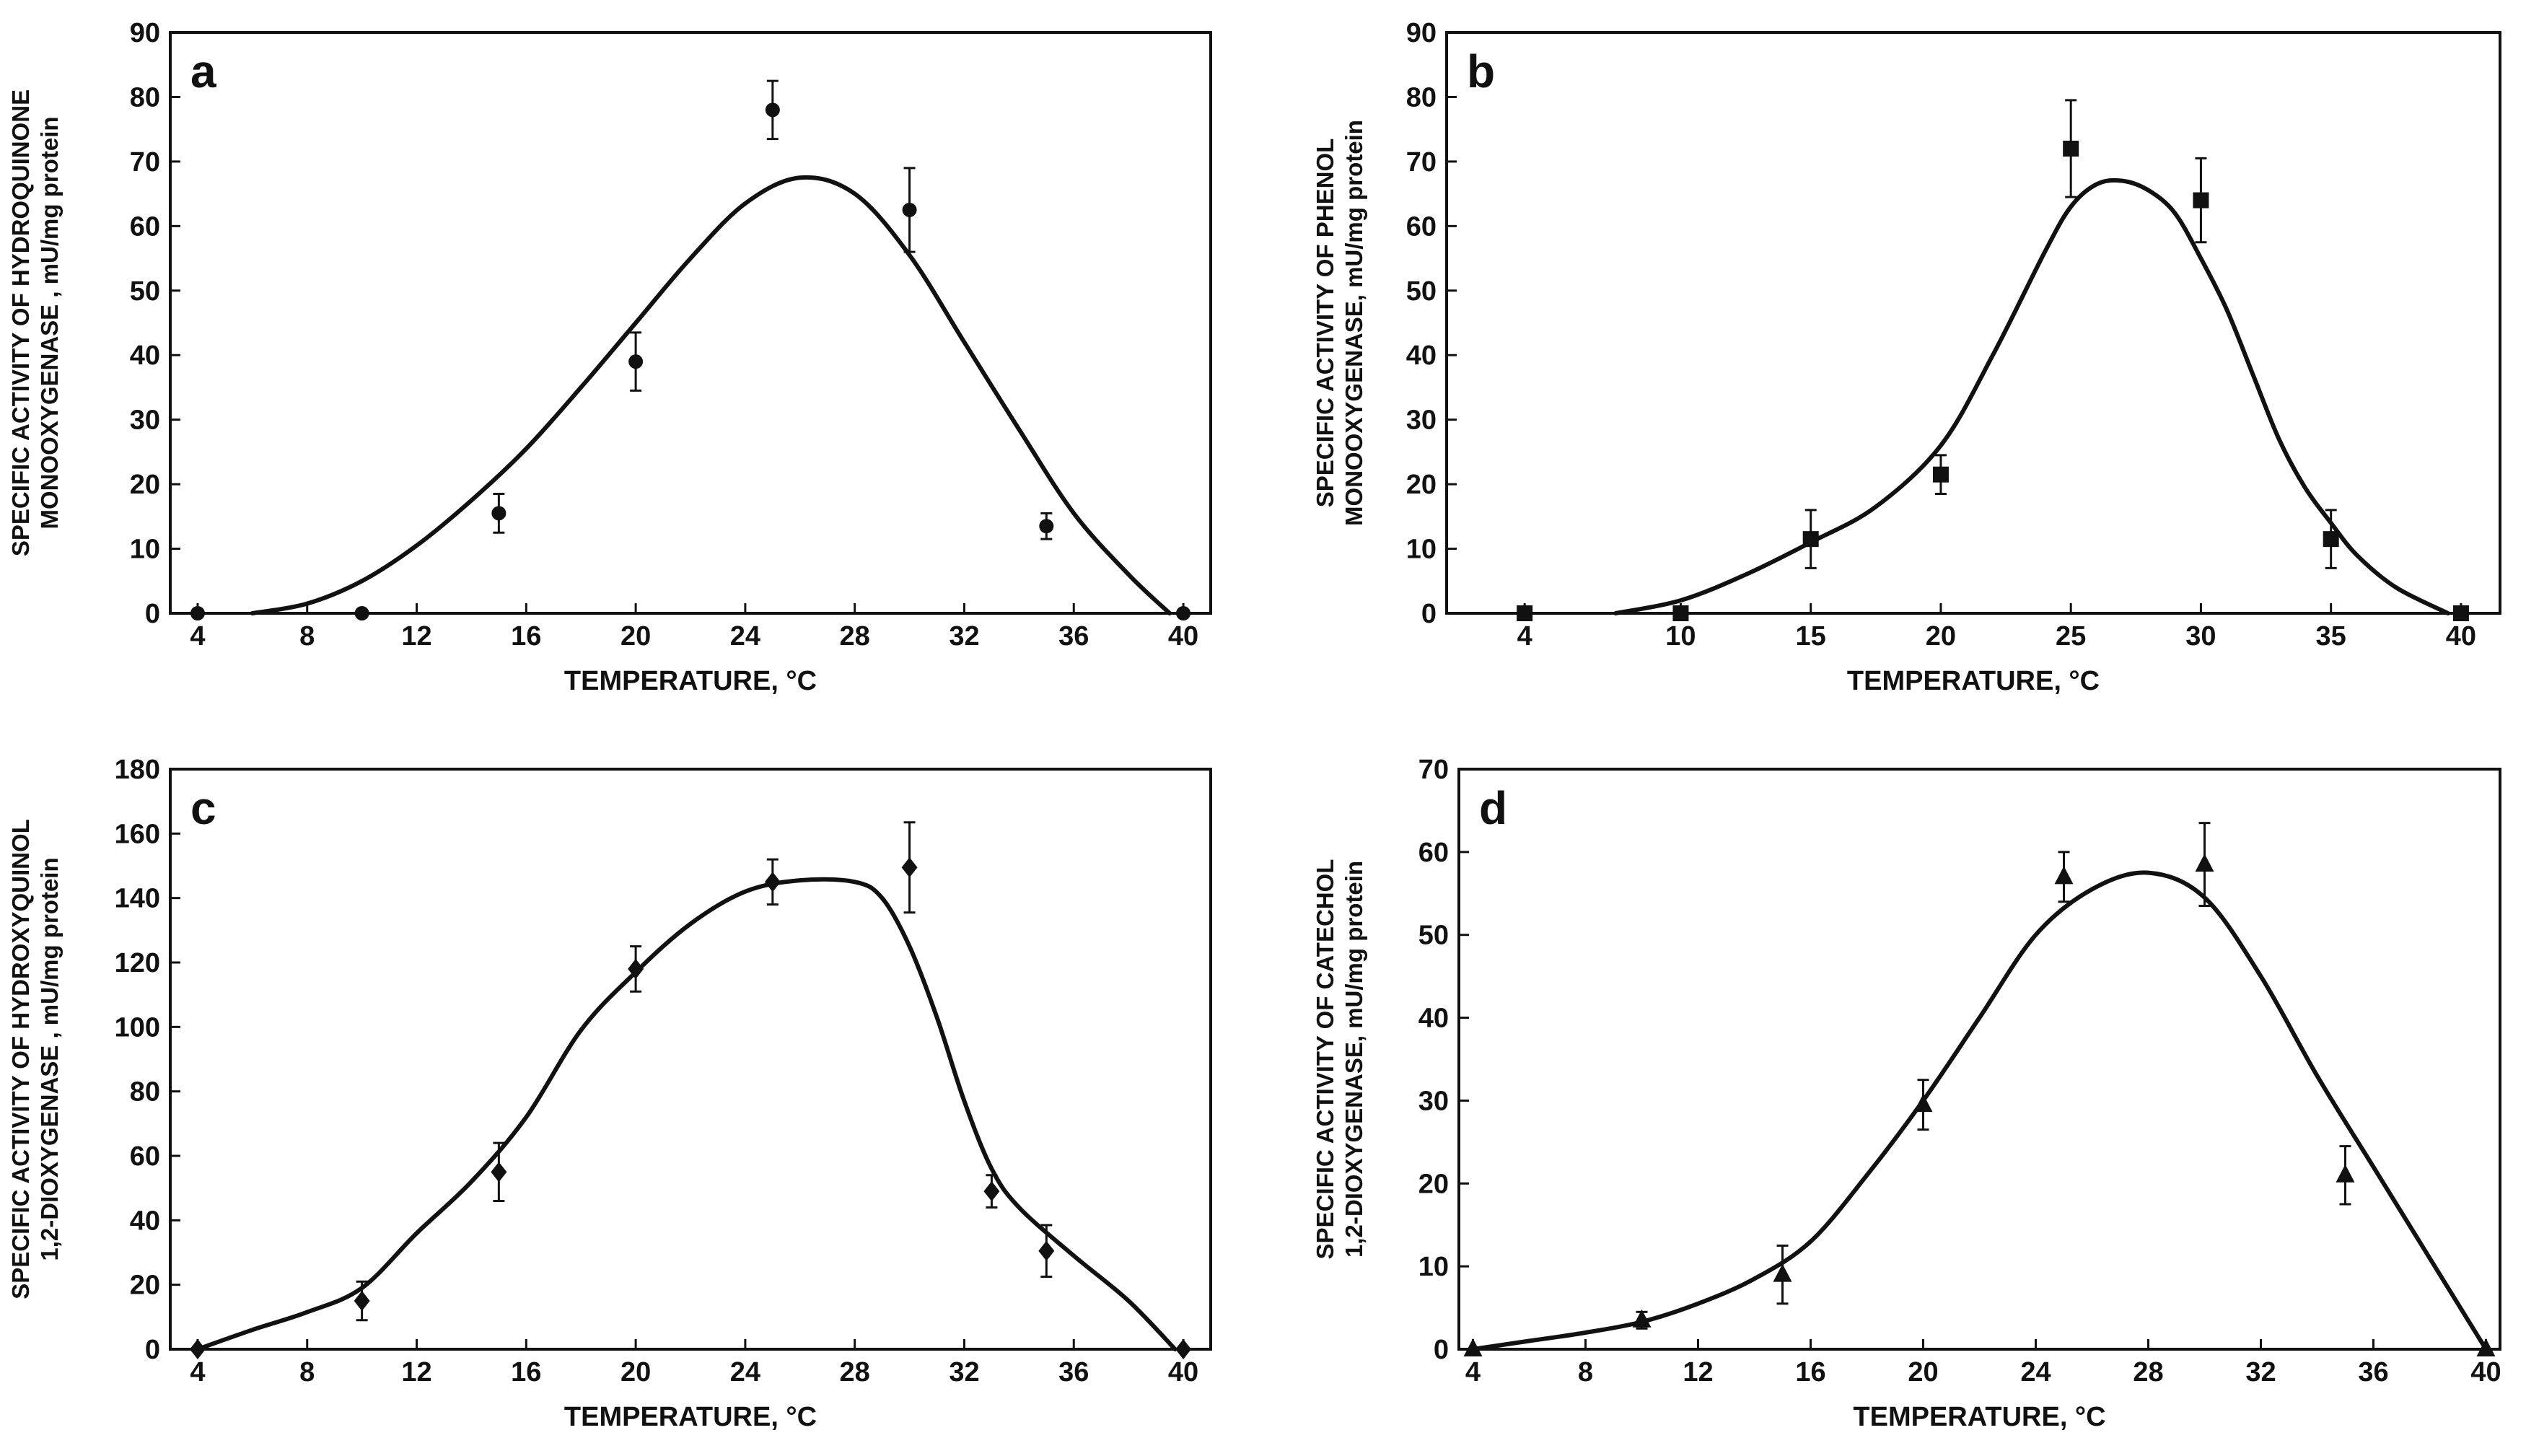  Describe the element at coordinates (49, 322) in the screenshot. I see `y-axis-title-line: MONOOXYGENASE , mU/mg protein` at that location.